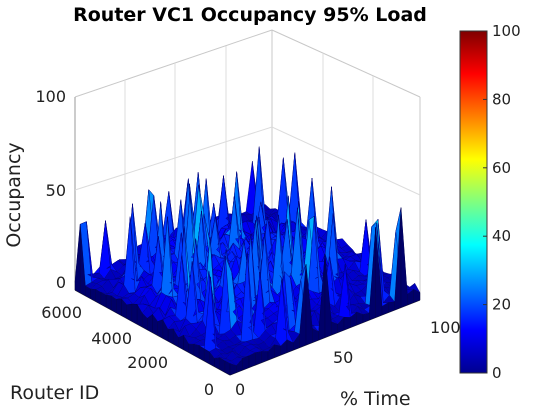  I want to click on y-tick-label: 0, so click(209, 389).